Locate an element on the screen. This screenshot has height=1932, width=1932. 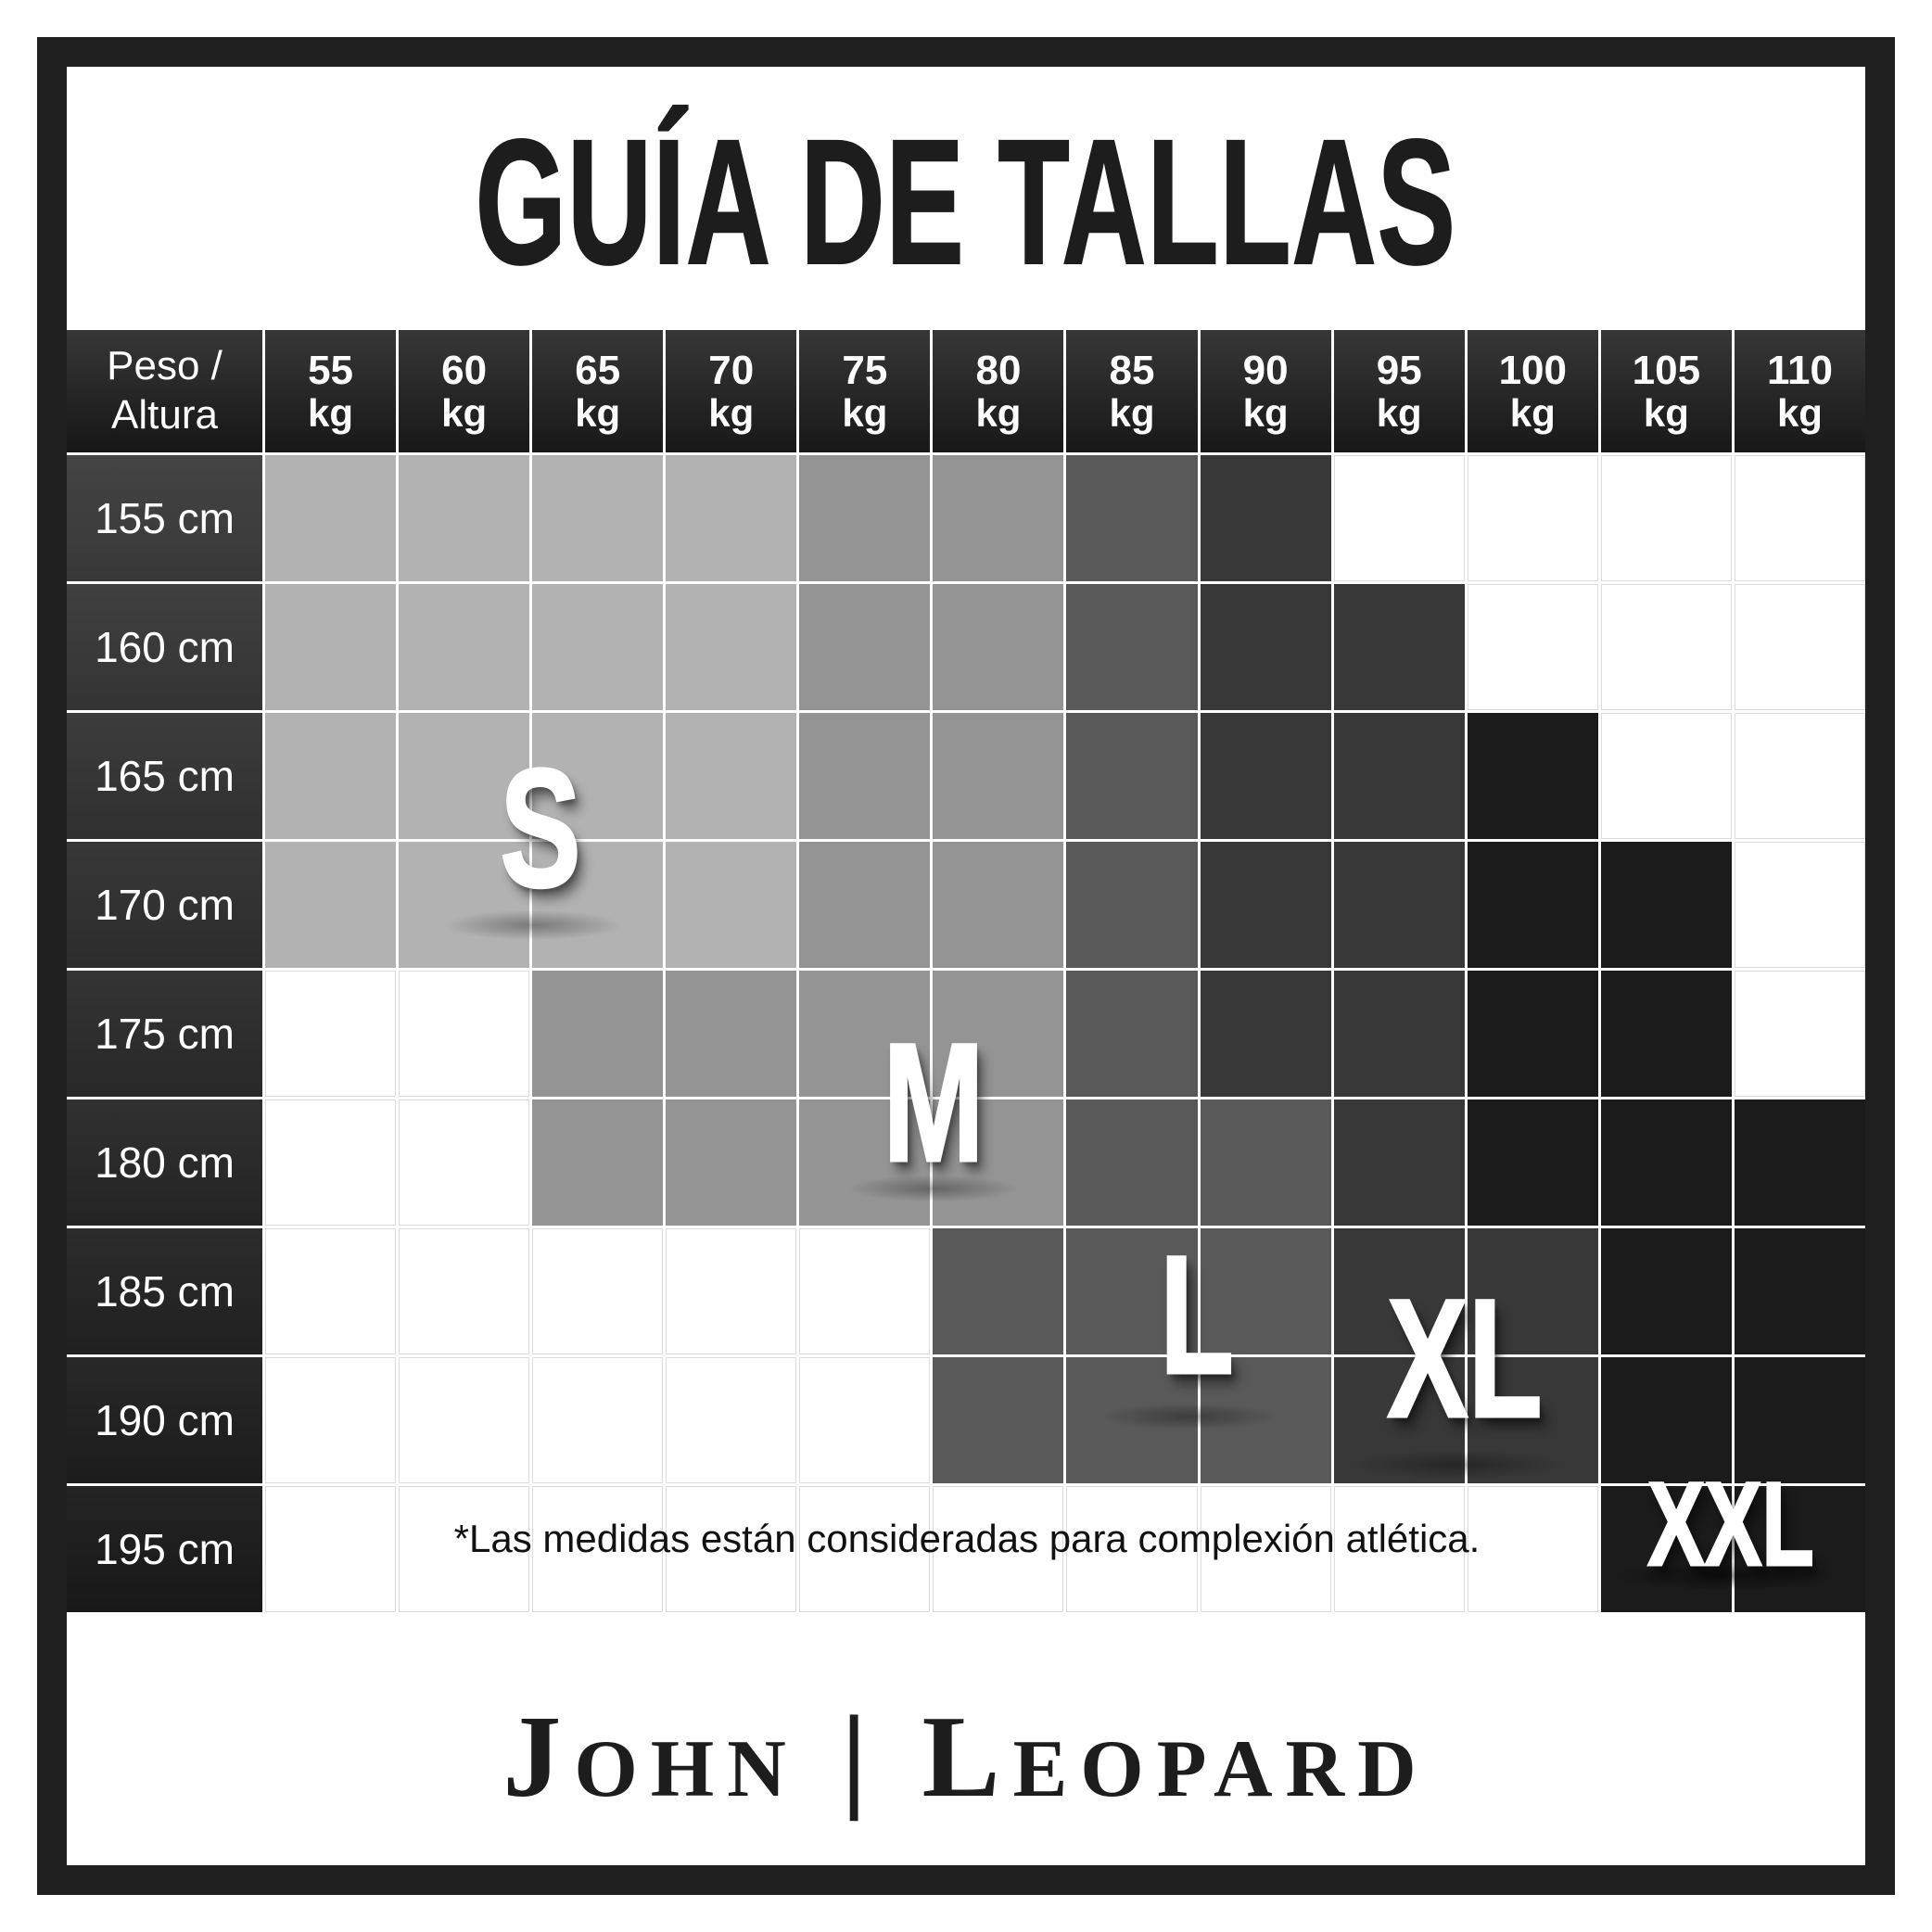
weight-value: 75 is located at coordinates (865, 370).